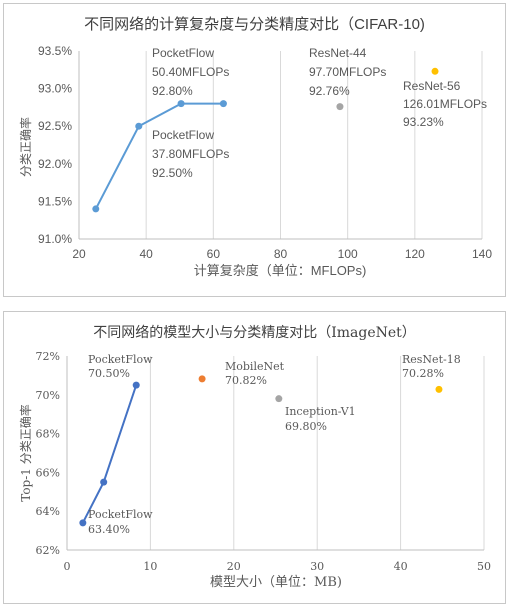  I want to click on y-tick-label: 66%, so click(48, 472).